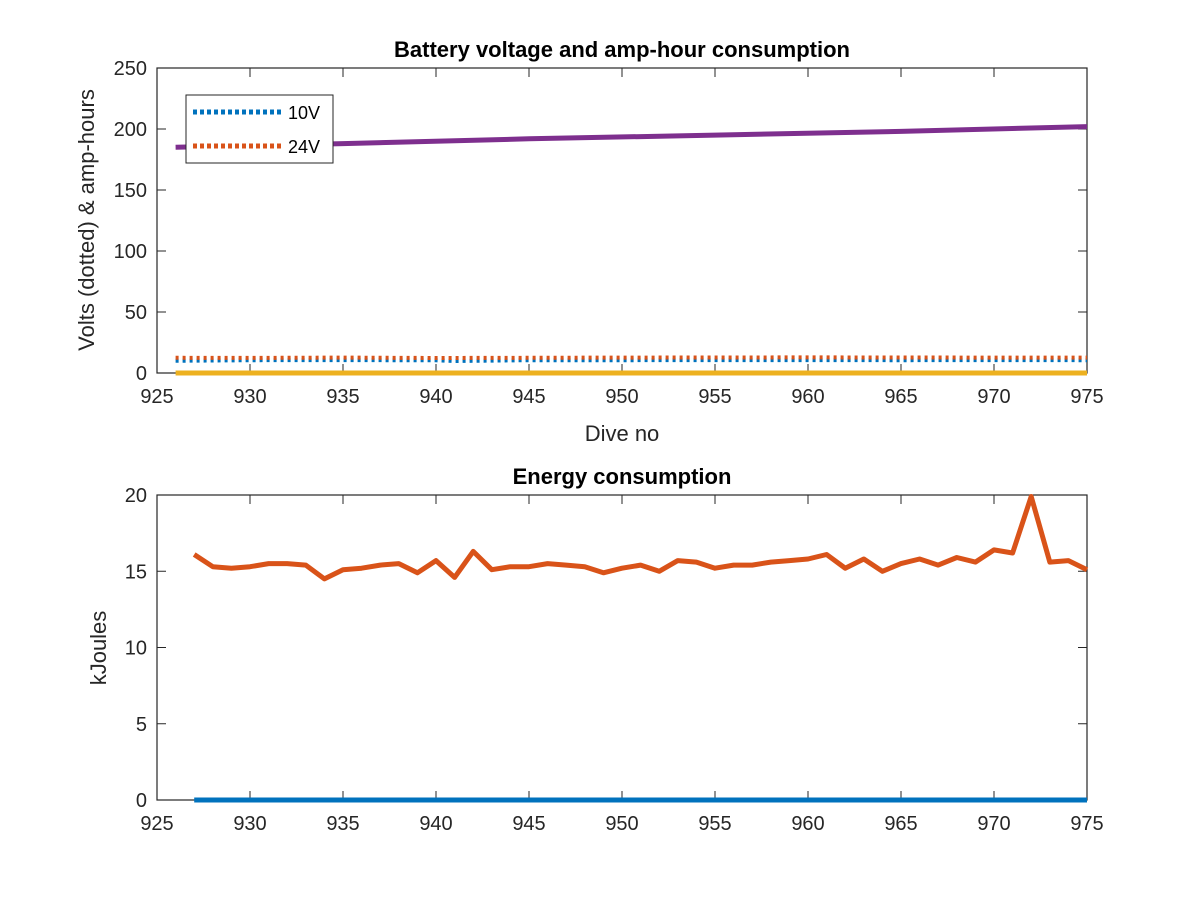  What do you see at coordinates (98, 648) in the screenshot?
I see `energy-chart-ylabel: kJoules` at bounding box center [98, 648].